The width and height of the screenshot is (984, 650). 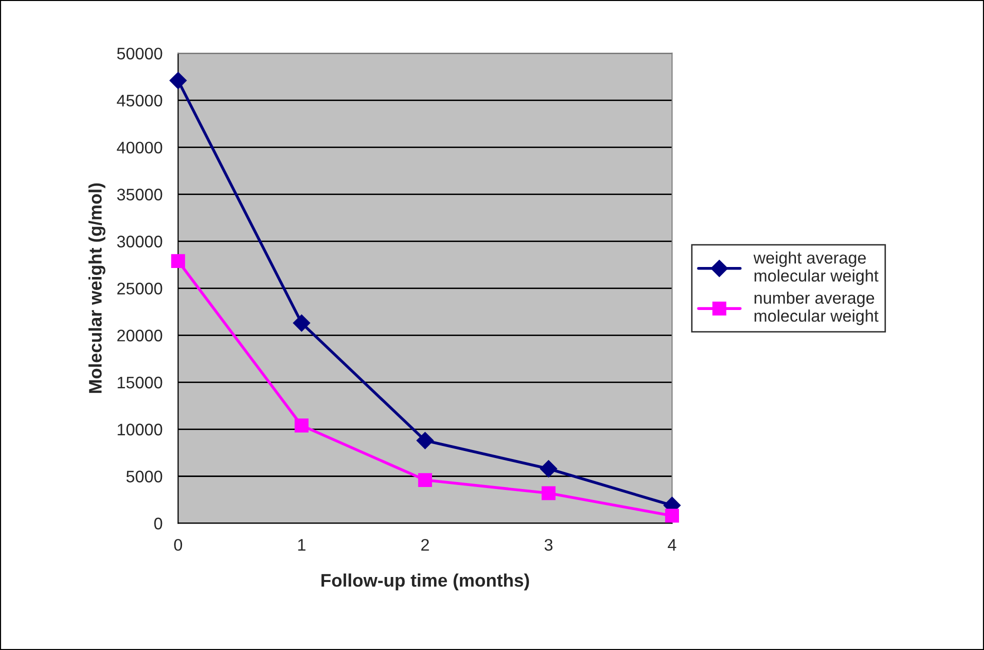 I want to click on y-tick-label: 25000, so click(x=139, y=288).